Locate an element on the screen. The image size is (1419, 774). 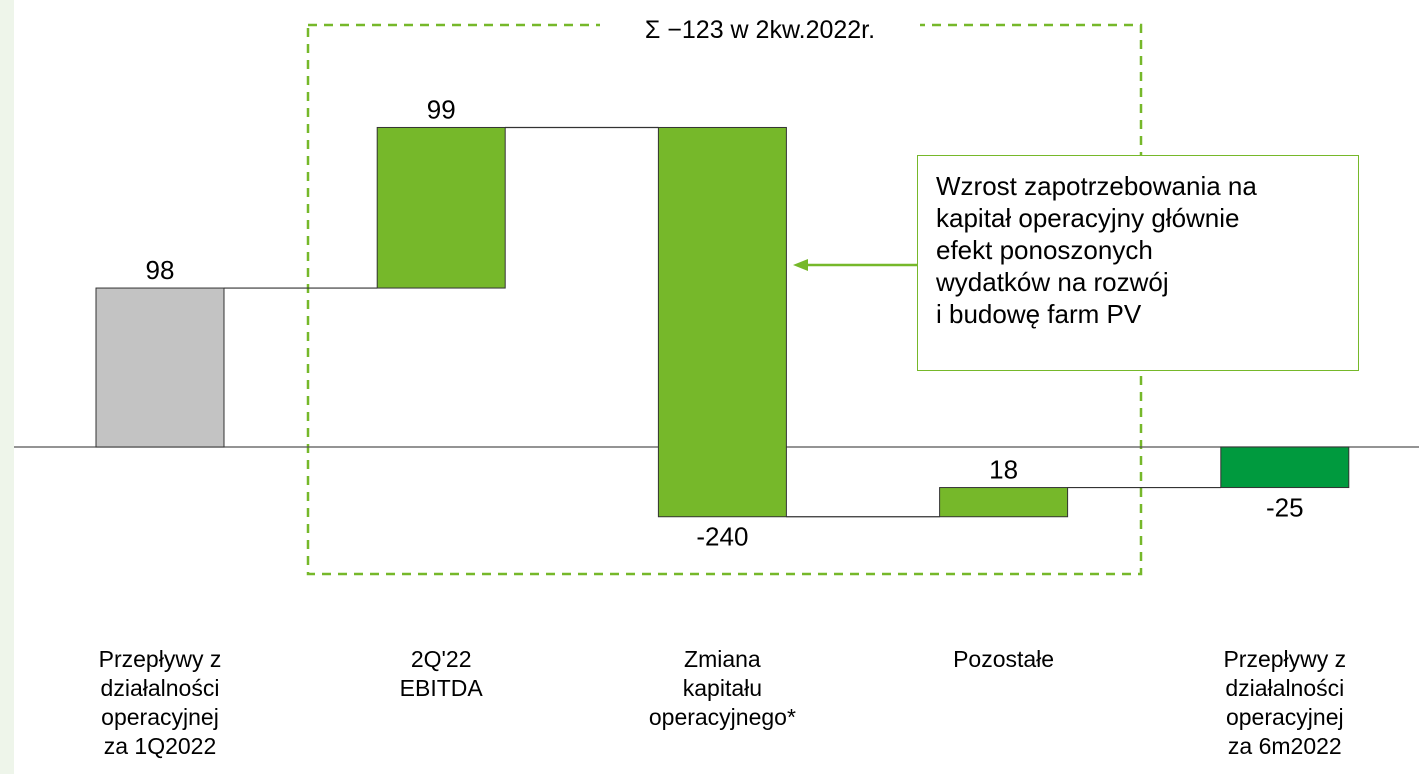
value-label: 98 is located at coordinates (160, 270).